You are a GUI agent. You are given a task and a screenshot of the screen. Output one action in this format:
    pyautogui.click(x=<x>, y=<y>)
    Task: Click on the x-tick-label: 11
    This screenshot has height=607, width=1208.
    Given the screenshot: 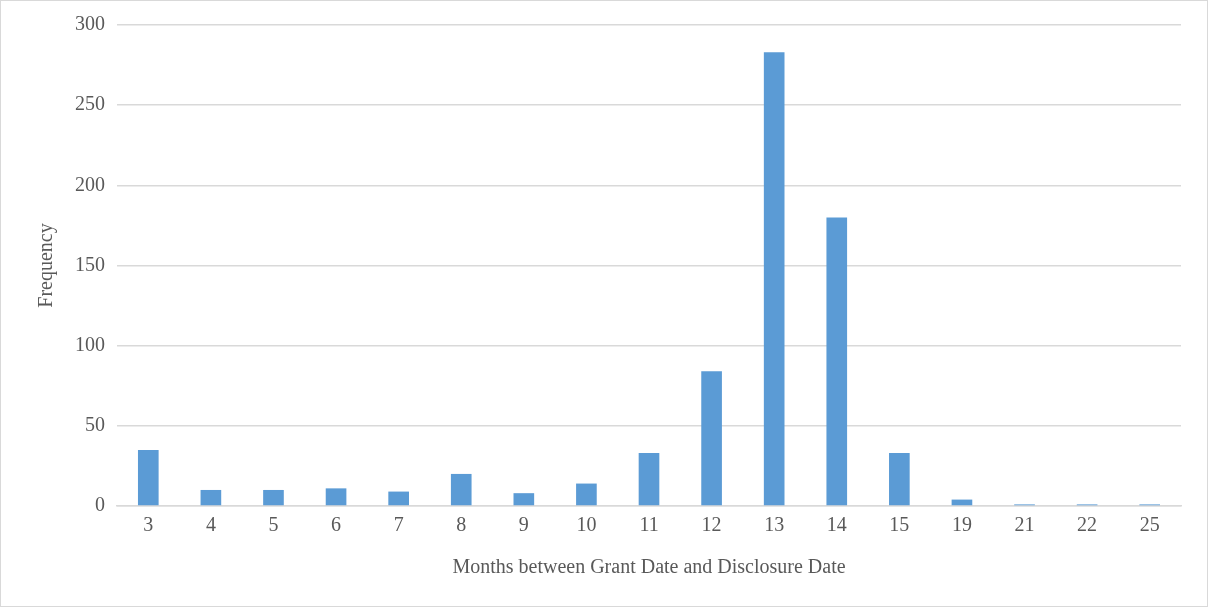 What is the action you would take?
    pyautogui.click(x=649, y=524)
    